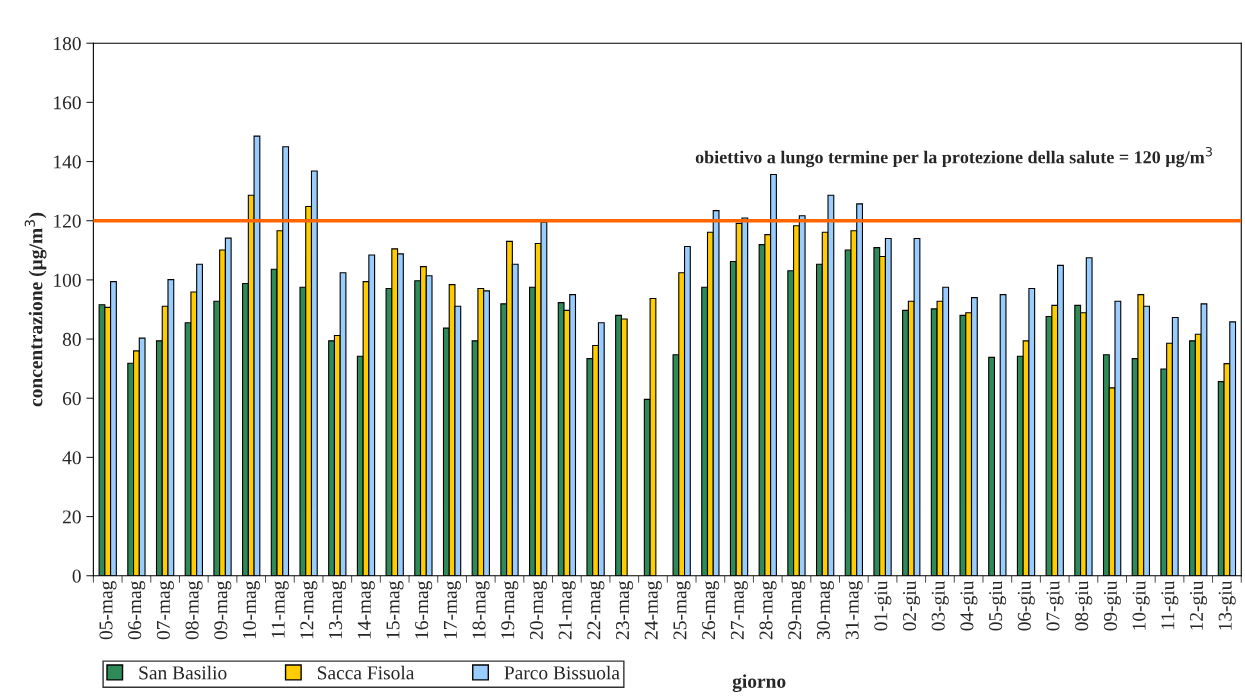 The width and height of the screenshot is (1245, 697). I want to click on x-tick-label: 12-giu, so click(1198, 605).